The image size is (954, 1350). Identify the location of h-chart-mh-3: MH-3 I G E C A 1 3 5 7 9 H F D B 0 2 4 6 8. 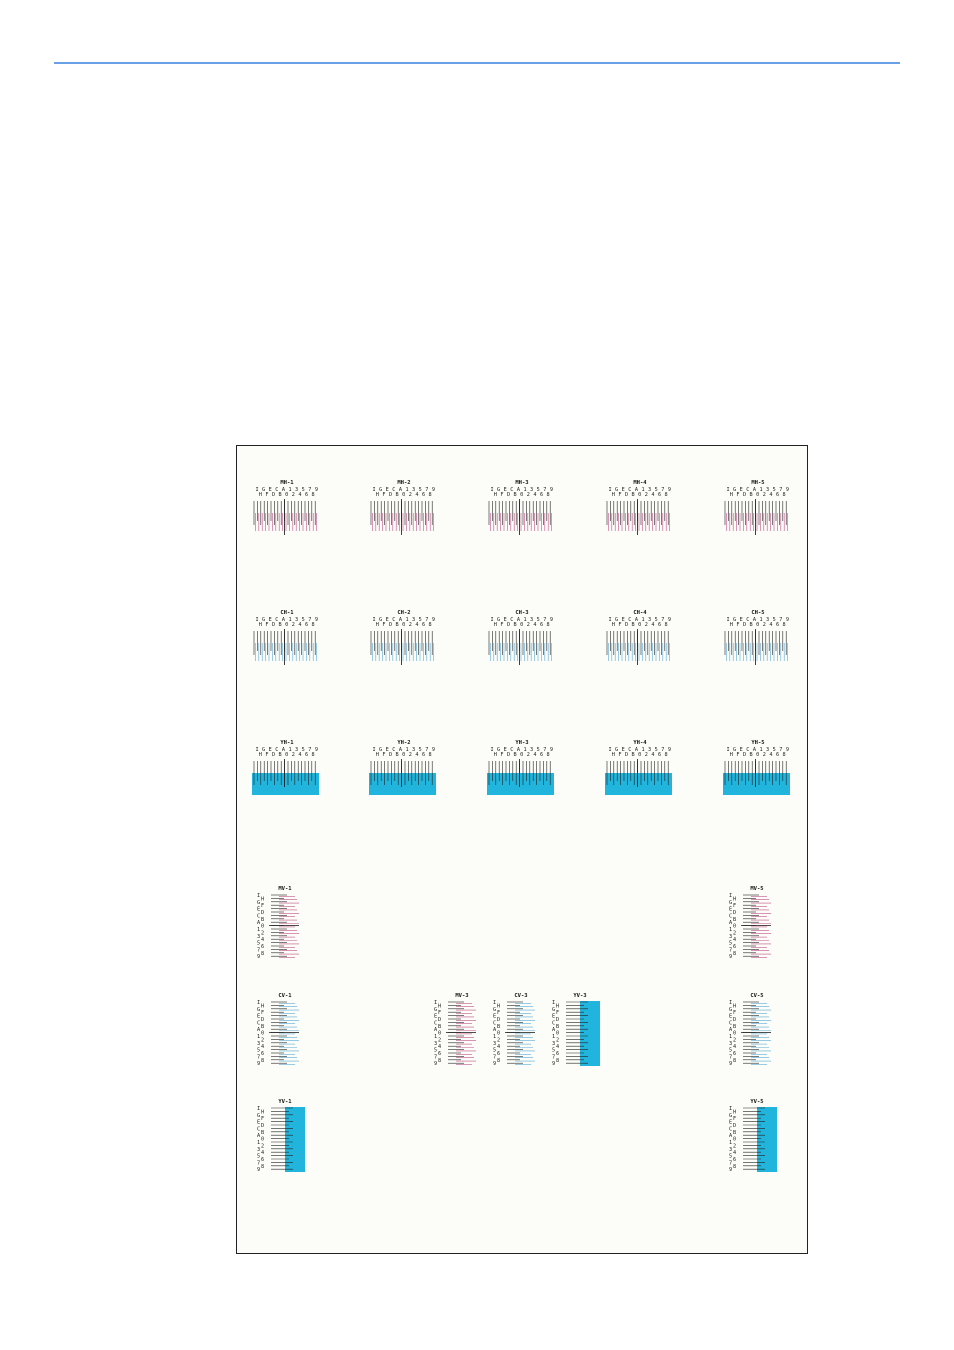
(520, 507).